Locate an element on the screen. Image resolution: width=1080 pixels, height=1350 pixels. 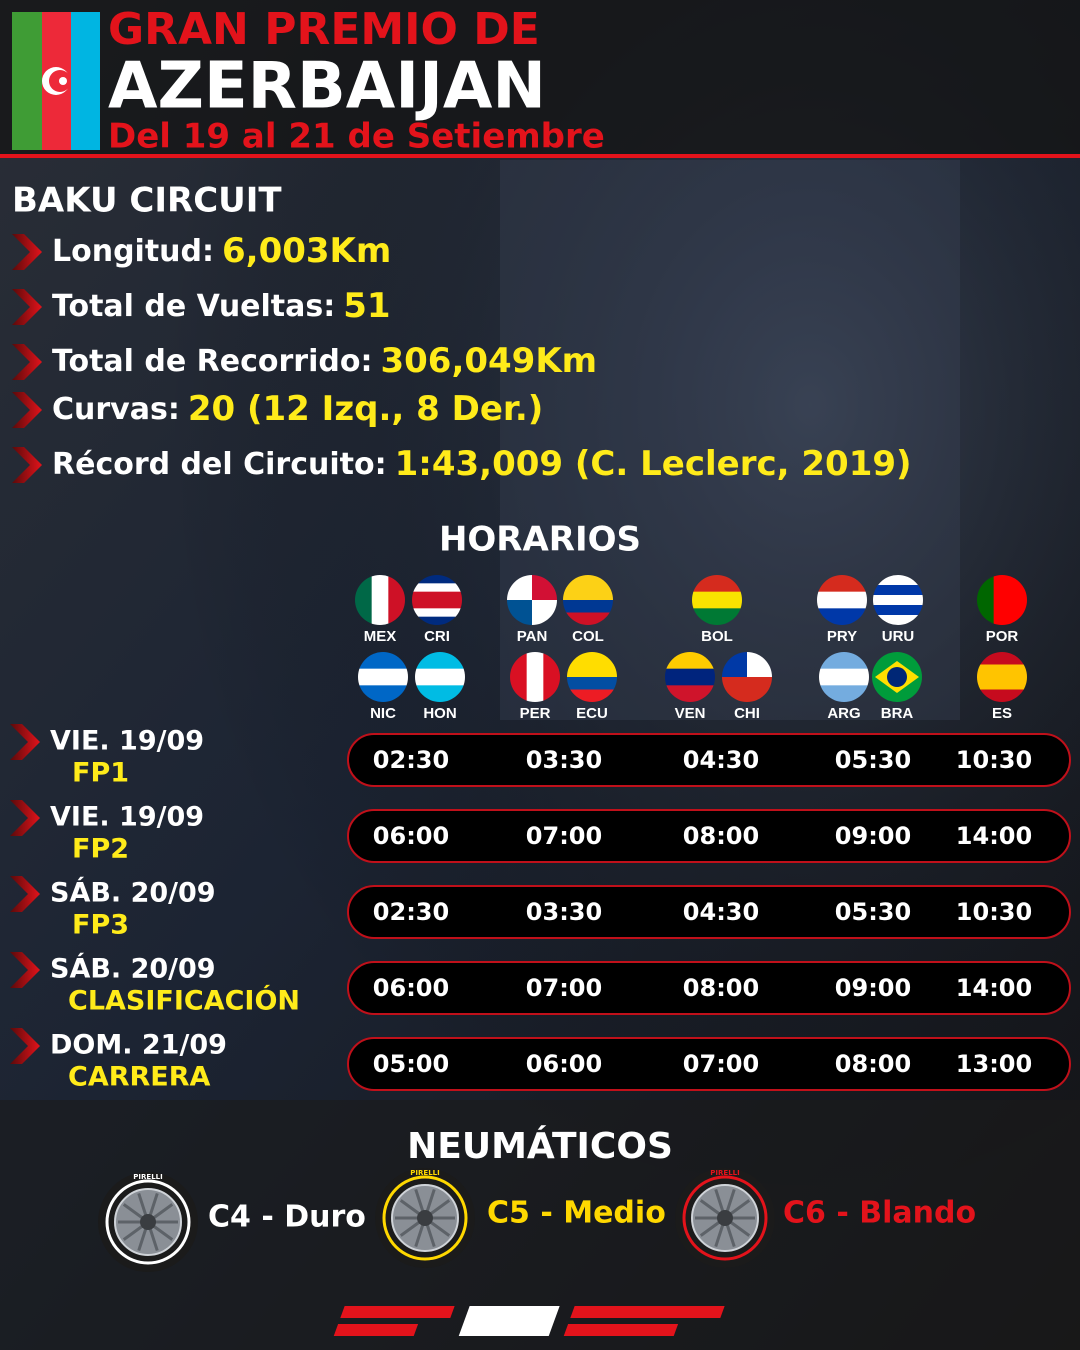
azerbaijan-flag is located at coordinates (56, 81).